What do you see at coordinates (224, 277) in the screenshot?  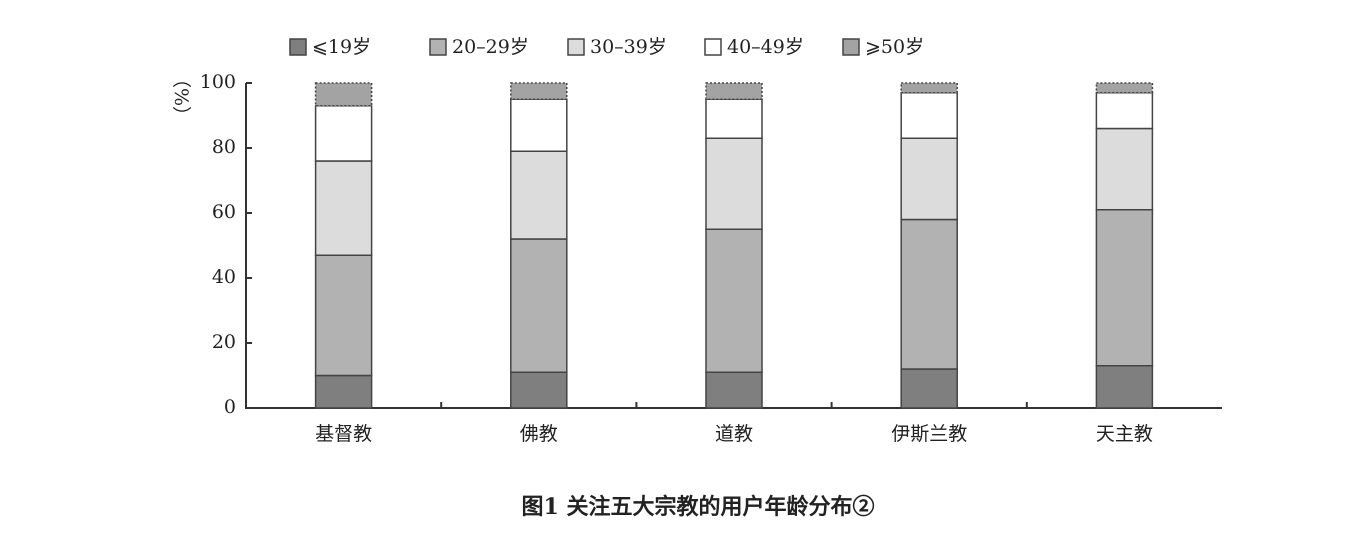 I see `y-tick-label: 40` at bounding box center [224, 277].